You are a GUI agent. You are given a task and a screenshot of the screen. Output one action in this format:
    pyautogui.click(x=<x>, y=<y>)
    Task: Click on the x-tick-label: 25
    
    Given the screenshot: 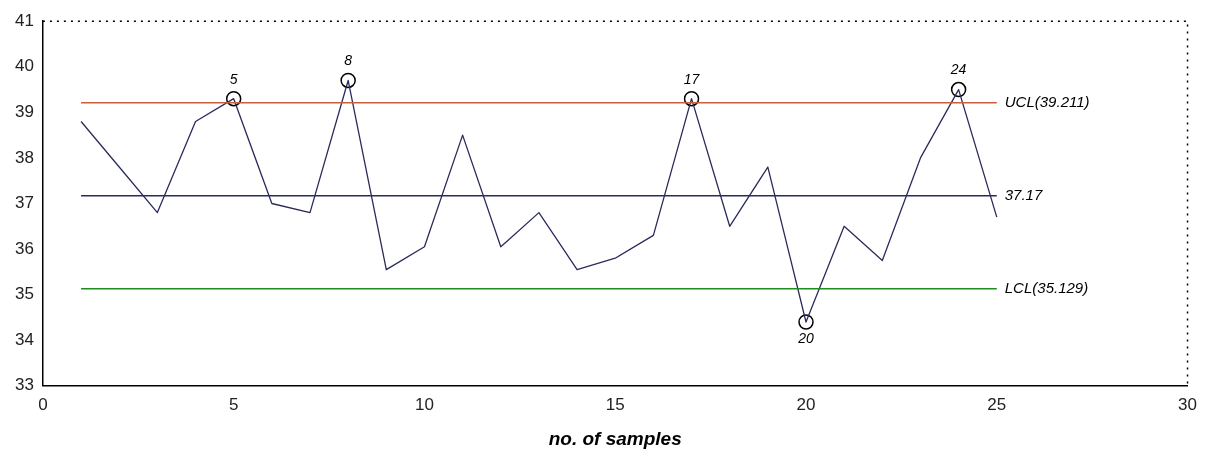 What is the action you would take?
    pyautogui.click(x=997, y=404)
    